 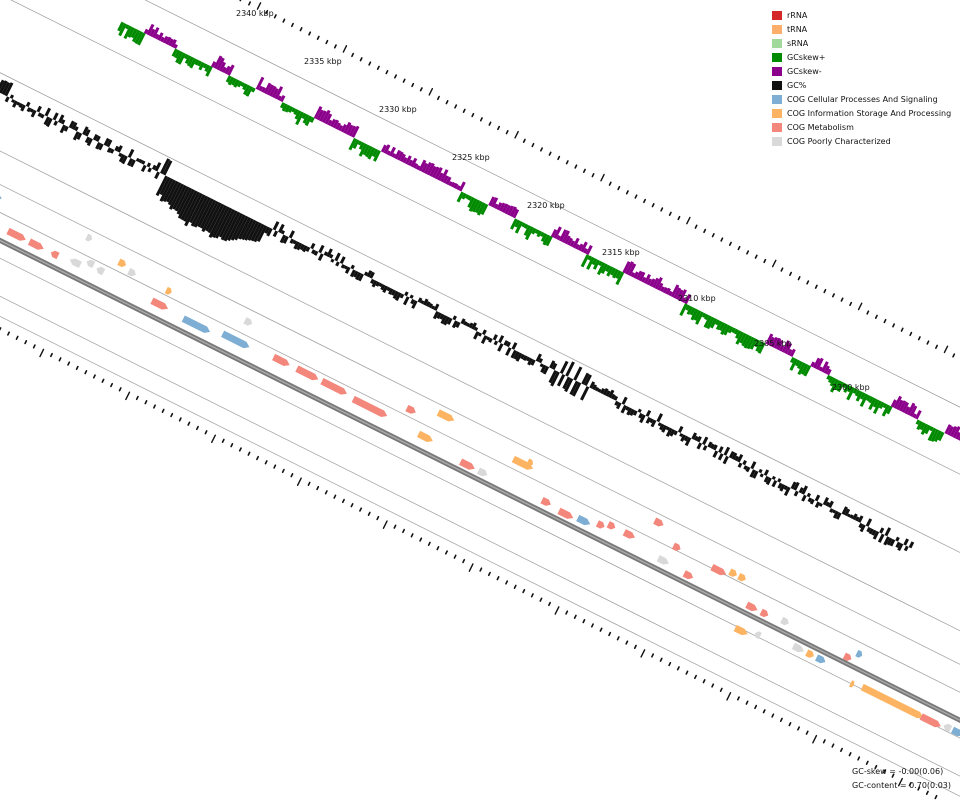 I want to click on legend-swatch, so click(x=777, y=113).